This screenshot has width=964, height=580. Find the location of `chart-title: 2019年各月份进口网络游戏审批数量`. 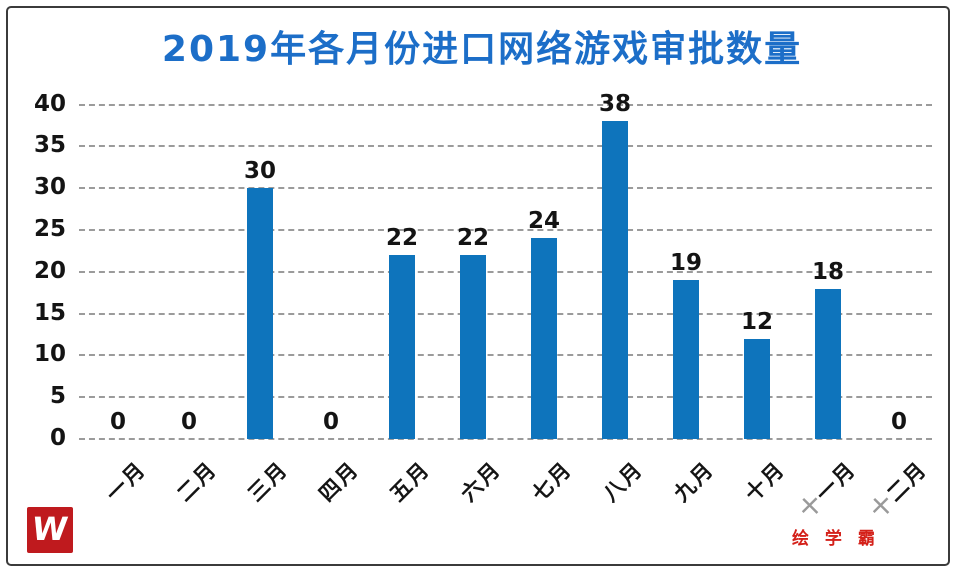

chart-title: 2019年各月份进口网络游戏审批数量 is located at coordinates (482, 49).